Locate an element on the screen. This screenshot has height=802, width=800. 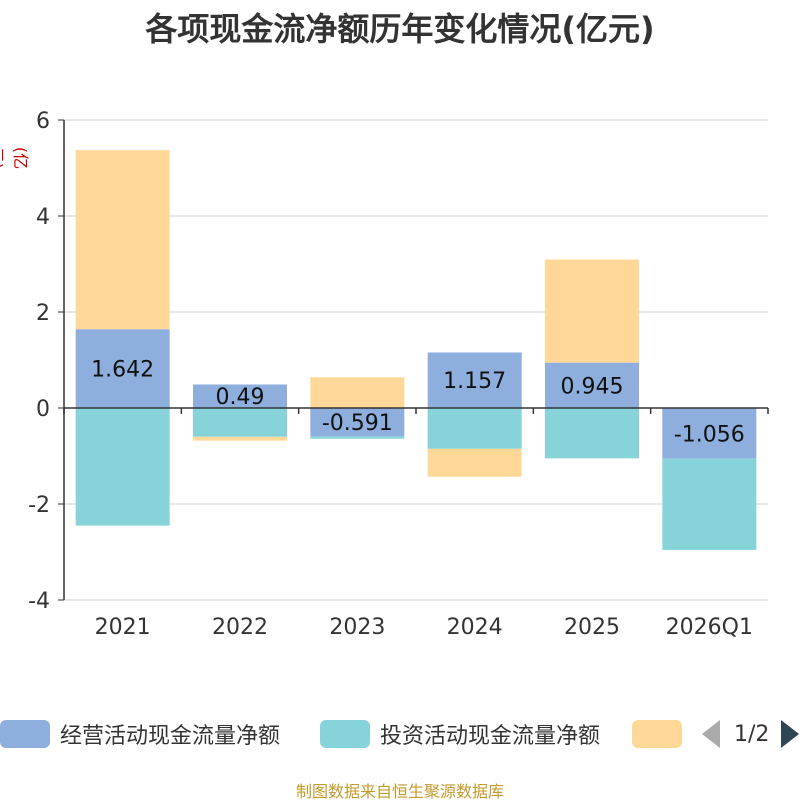
legend-item-operating: 经营活动现金流量净额 is located at coordinates (140, 734).